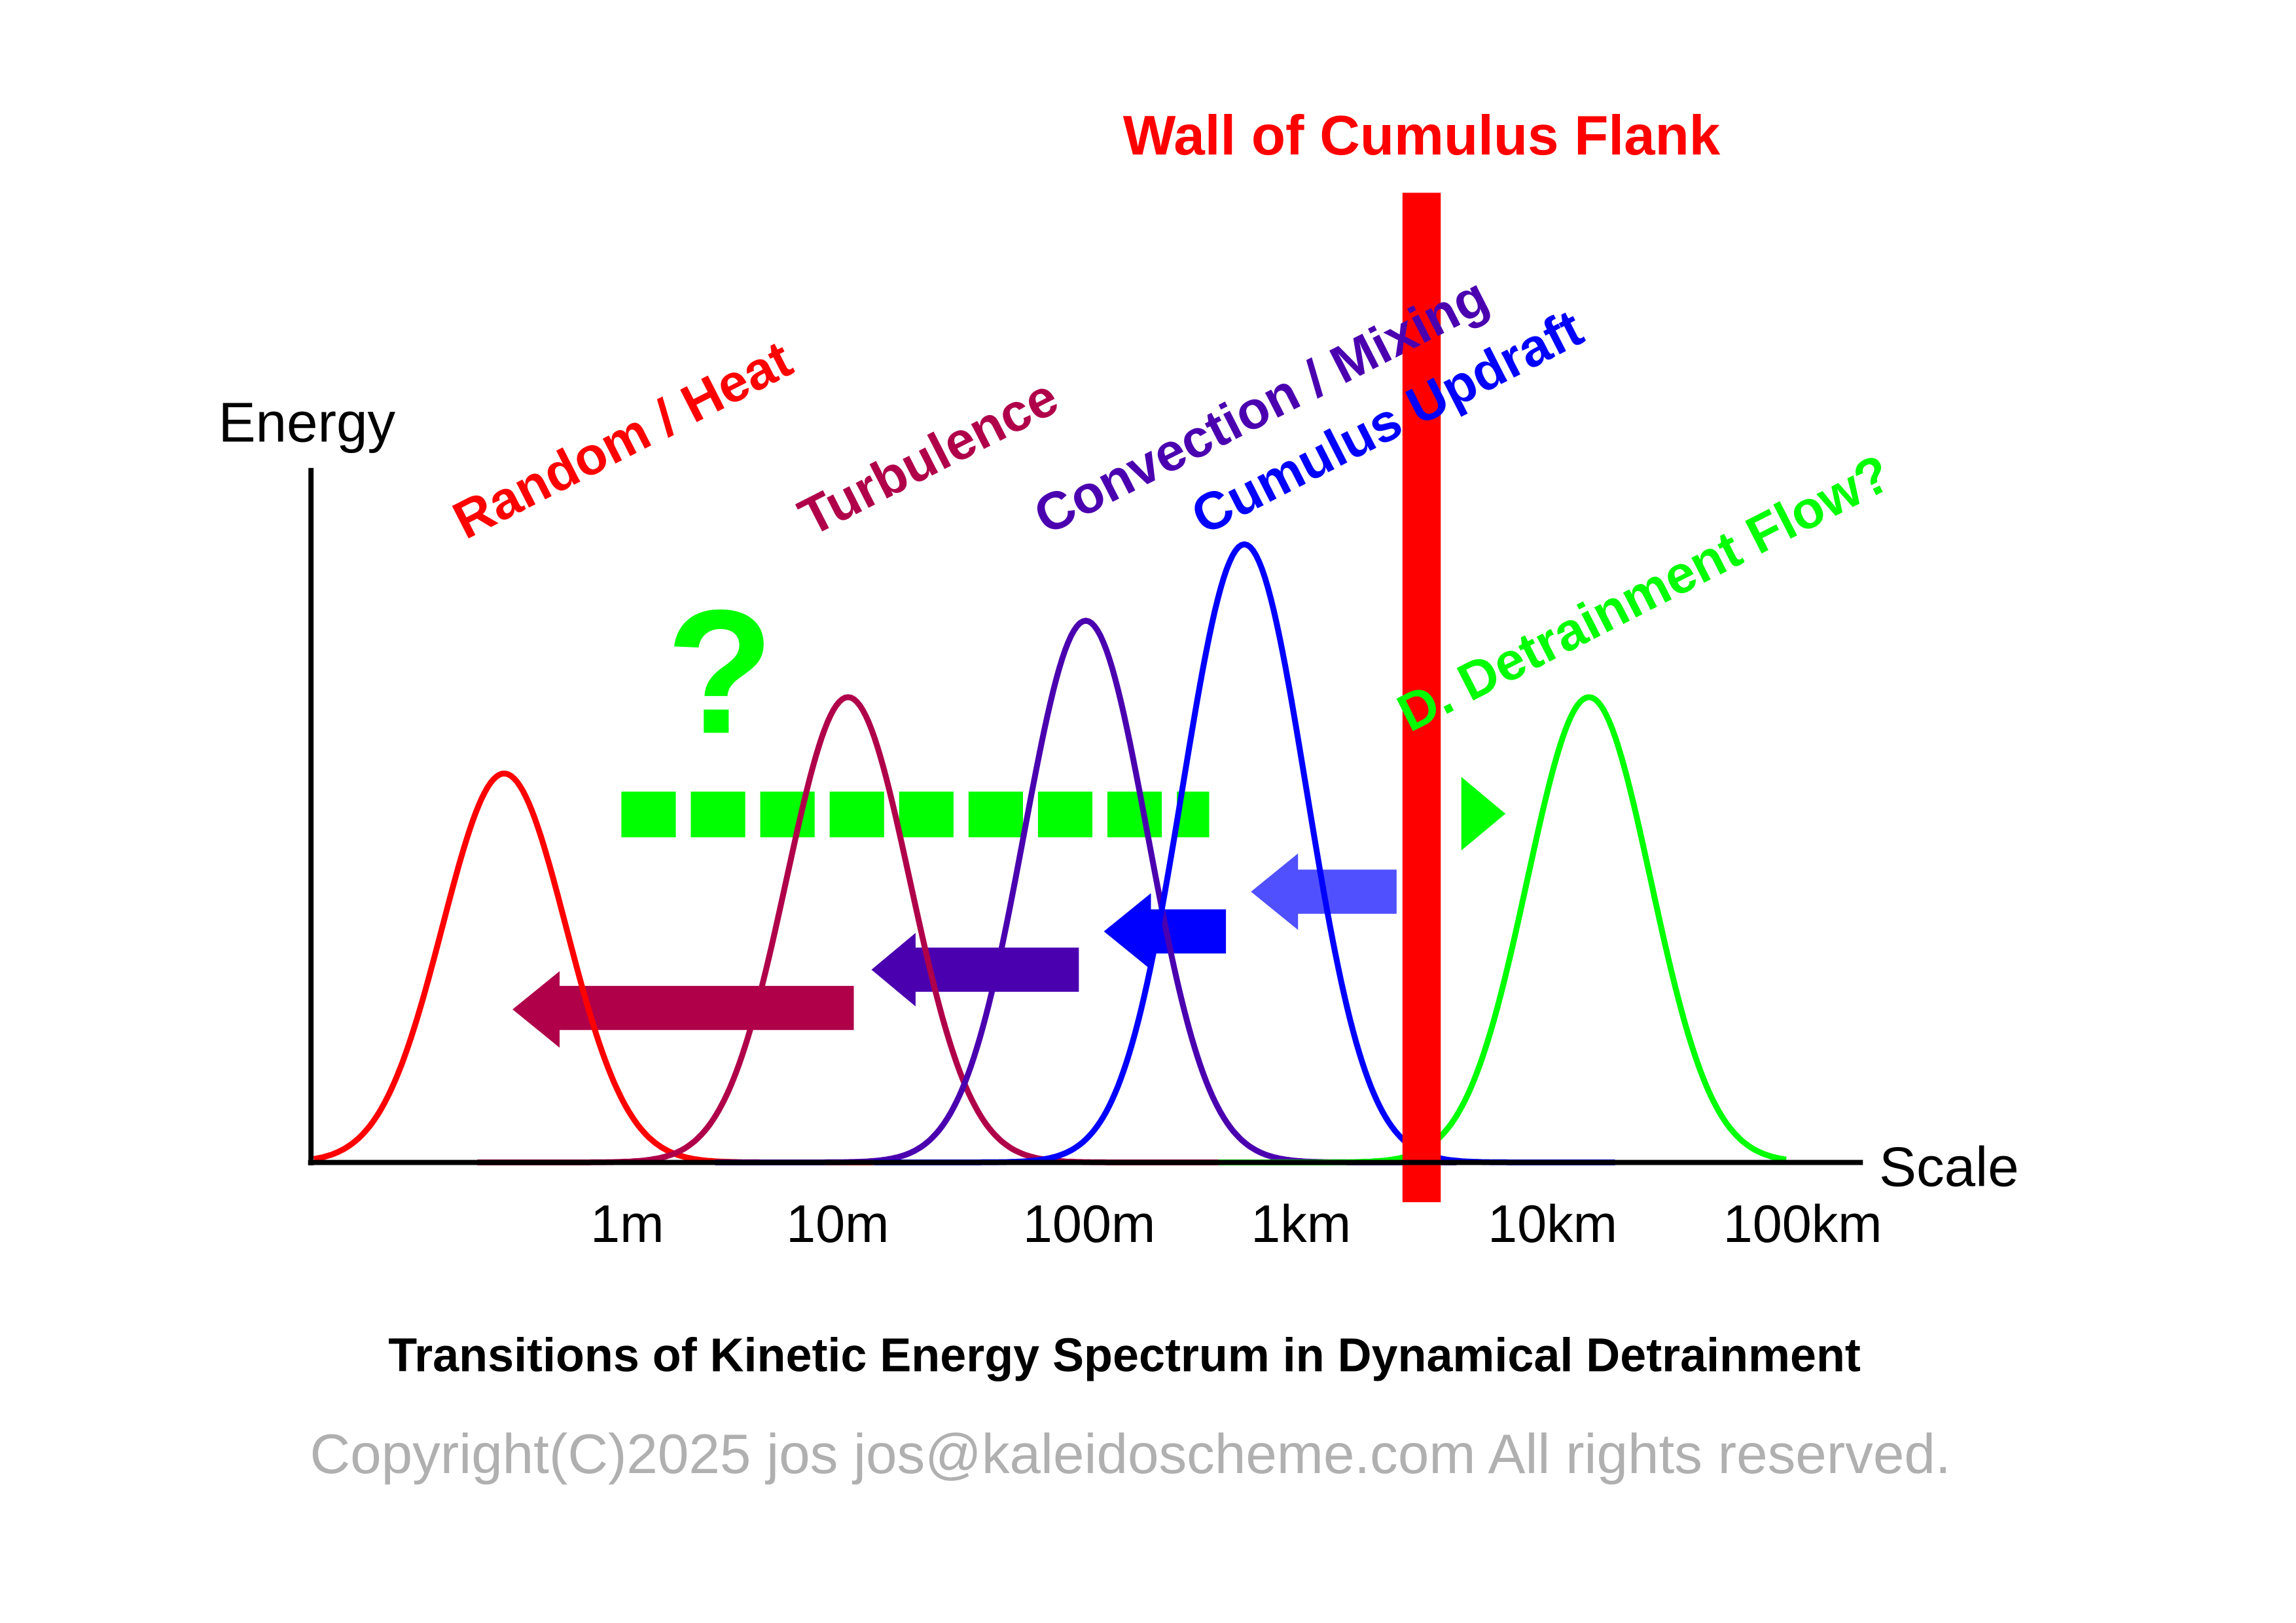  What do you see at coordinates (1552, 1224) in the screenshot?
I see `x-tick-label: 10km` at bounding box center [1552, 1224].